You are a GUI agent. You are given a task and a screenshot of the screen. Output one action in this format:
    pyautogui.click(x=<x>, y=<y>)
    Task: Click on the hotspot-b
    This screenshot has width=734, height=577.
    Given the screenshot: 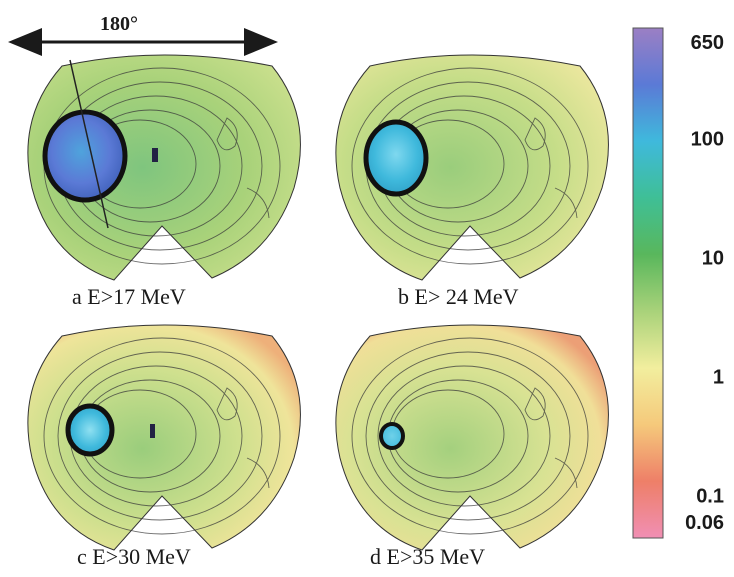 What is the action you would take?
    pyautogui.click(x=396, y=158)
    